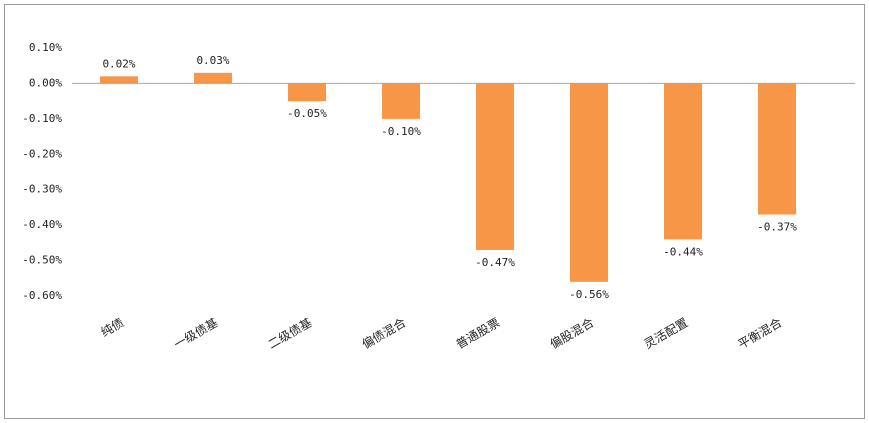 The image size is (869, 423). What do you see at coordinates (212, 60) in the screenshot?
I see `data-label: 0.03%` at bounding box center [212, 60].